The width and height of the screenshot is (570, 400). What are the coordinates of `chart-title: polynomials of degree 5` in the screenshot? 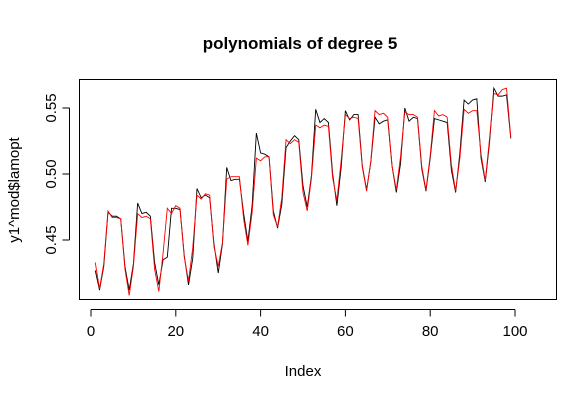 It's located at (300, 43).